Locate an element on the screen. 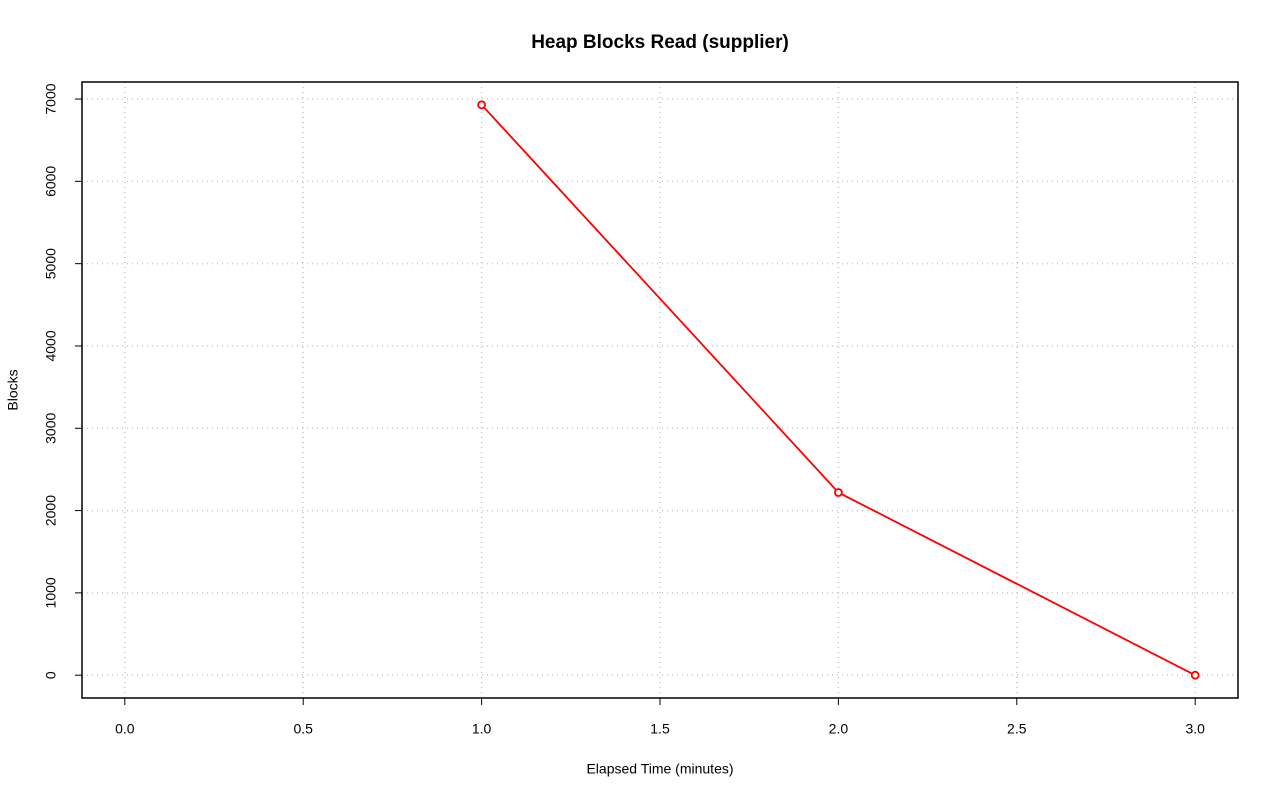 The image size is (1280, 801). y-tick-label: 5000 is located at coordinates (51, 263).